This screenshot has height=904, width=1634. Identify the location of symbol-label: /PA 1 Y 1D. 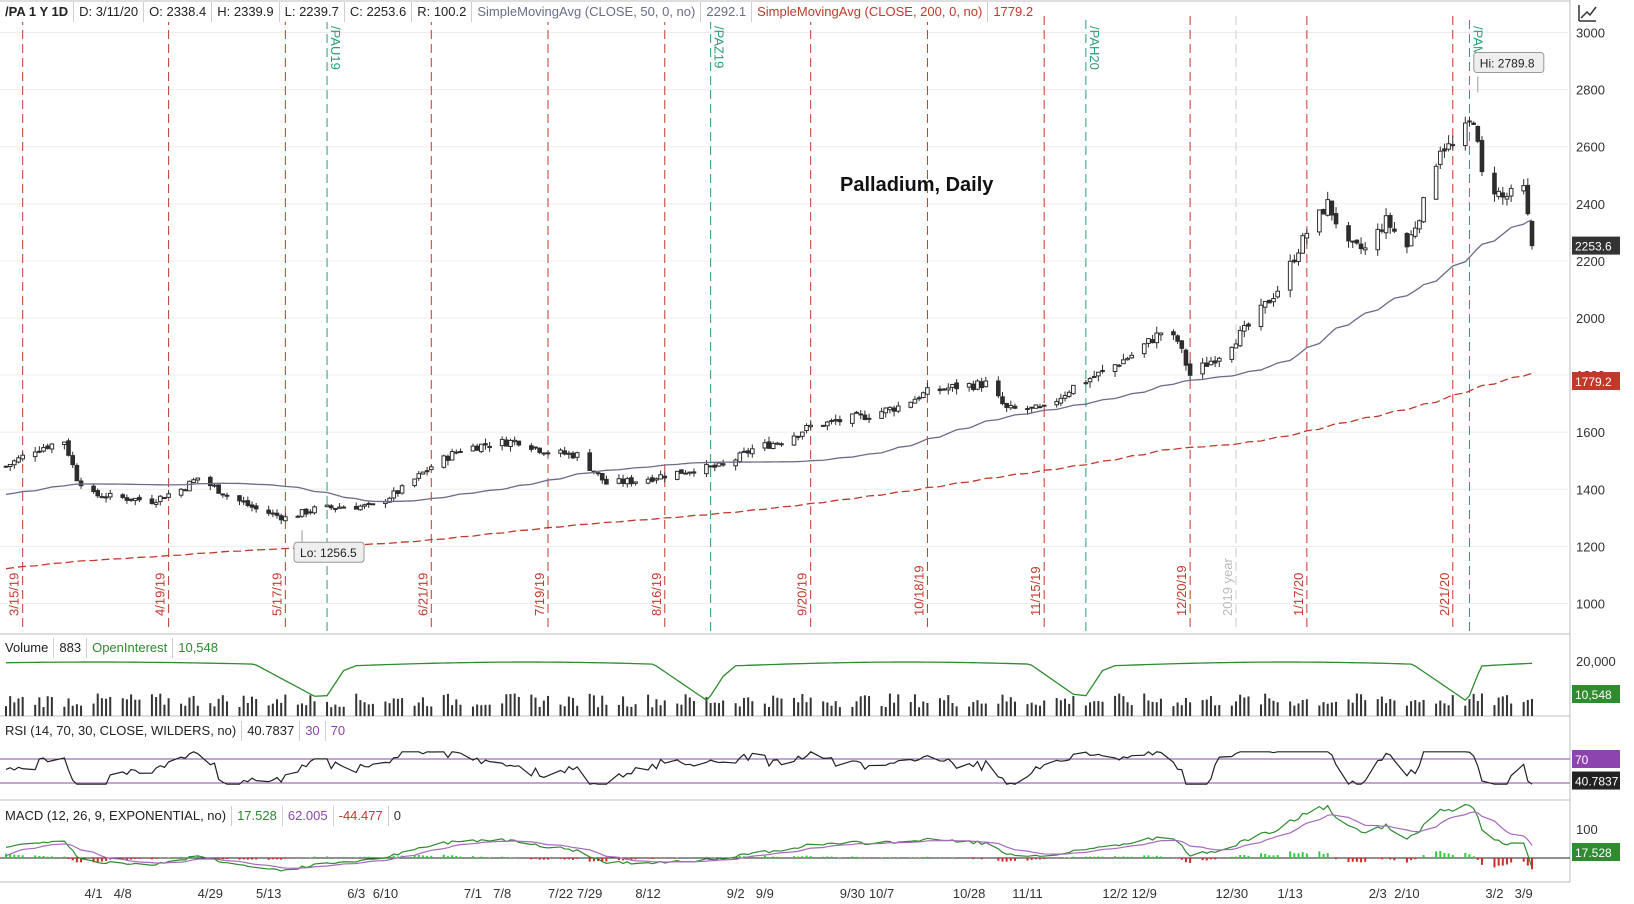
(37, 12).